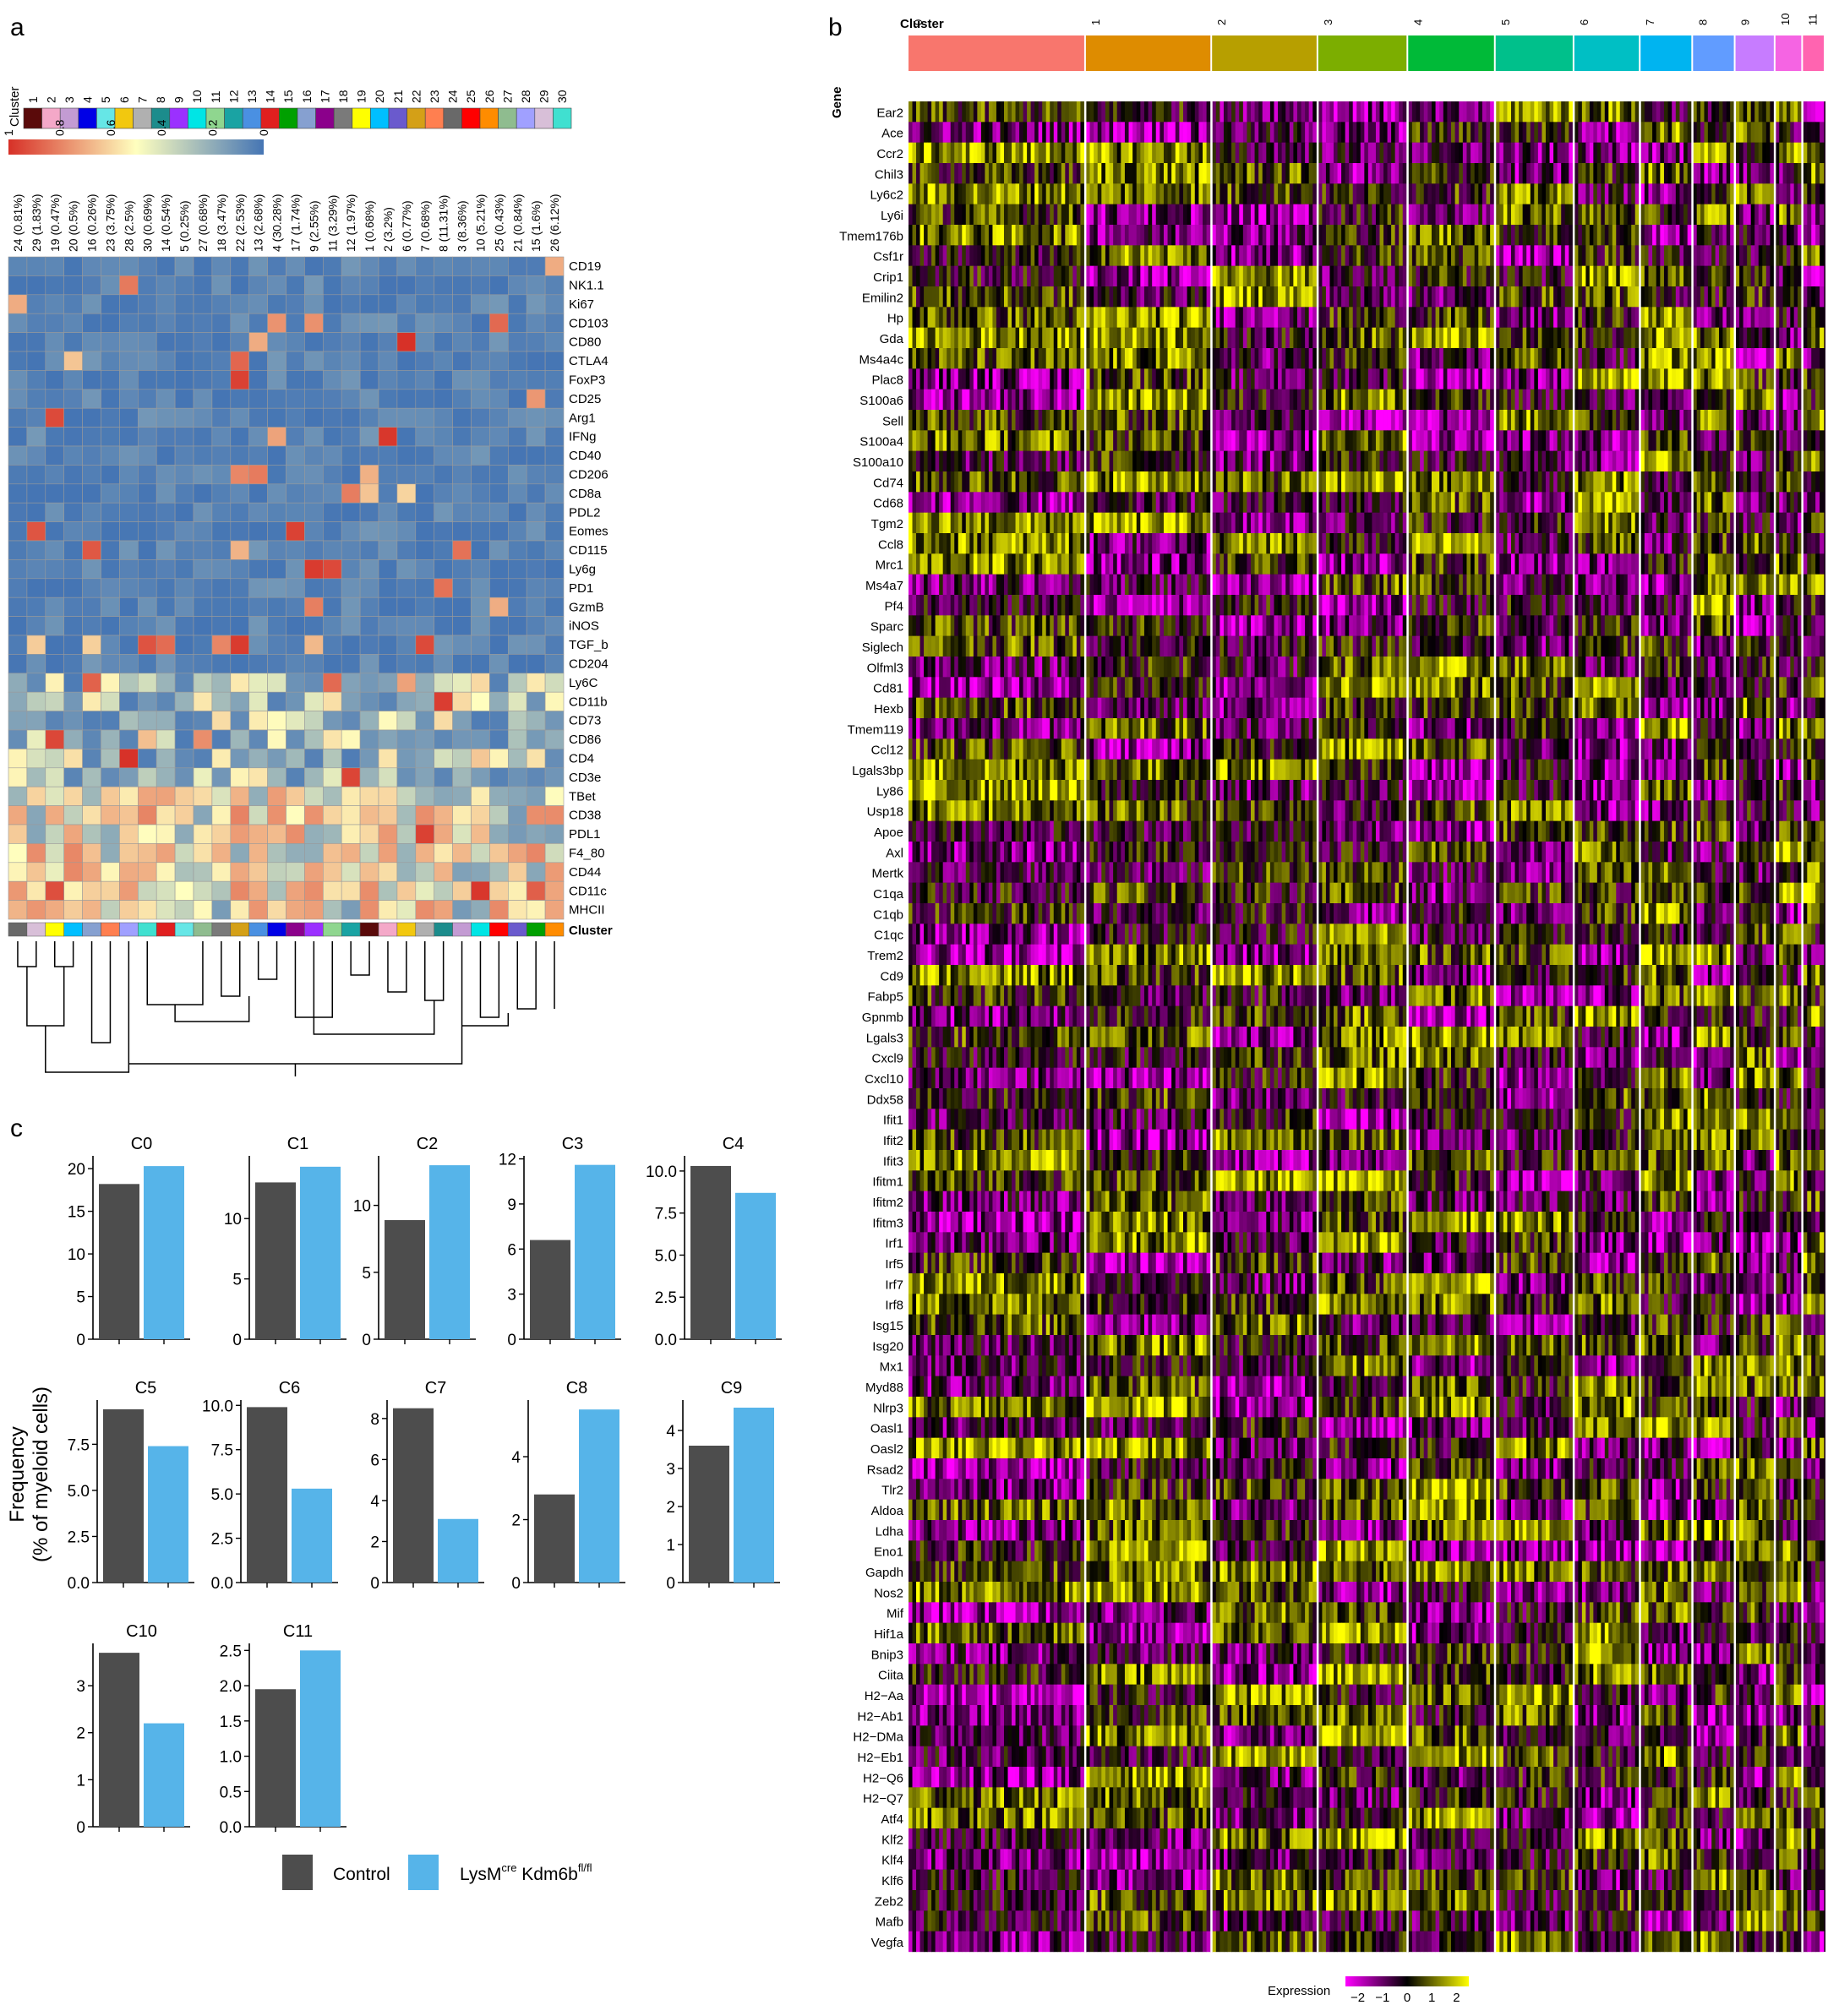 The width and height of the screenshot is (1828, 2016). What do you see at coordinates (892, 134) in the screenshot?
I see `gene-label: Ace` at bounding box center [892, 134].